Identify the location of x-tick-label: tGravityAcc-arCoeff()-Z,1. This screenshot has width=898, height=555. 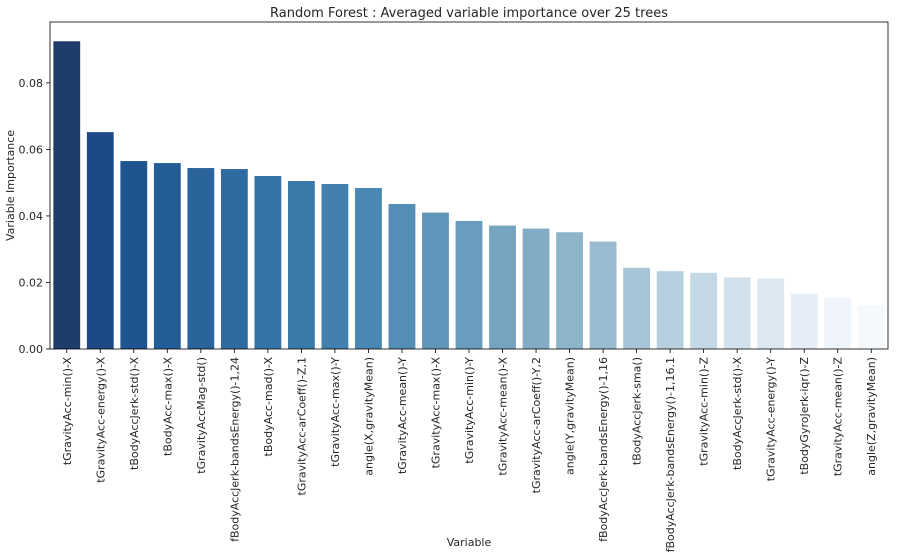
(301, 426).